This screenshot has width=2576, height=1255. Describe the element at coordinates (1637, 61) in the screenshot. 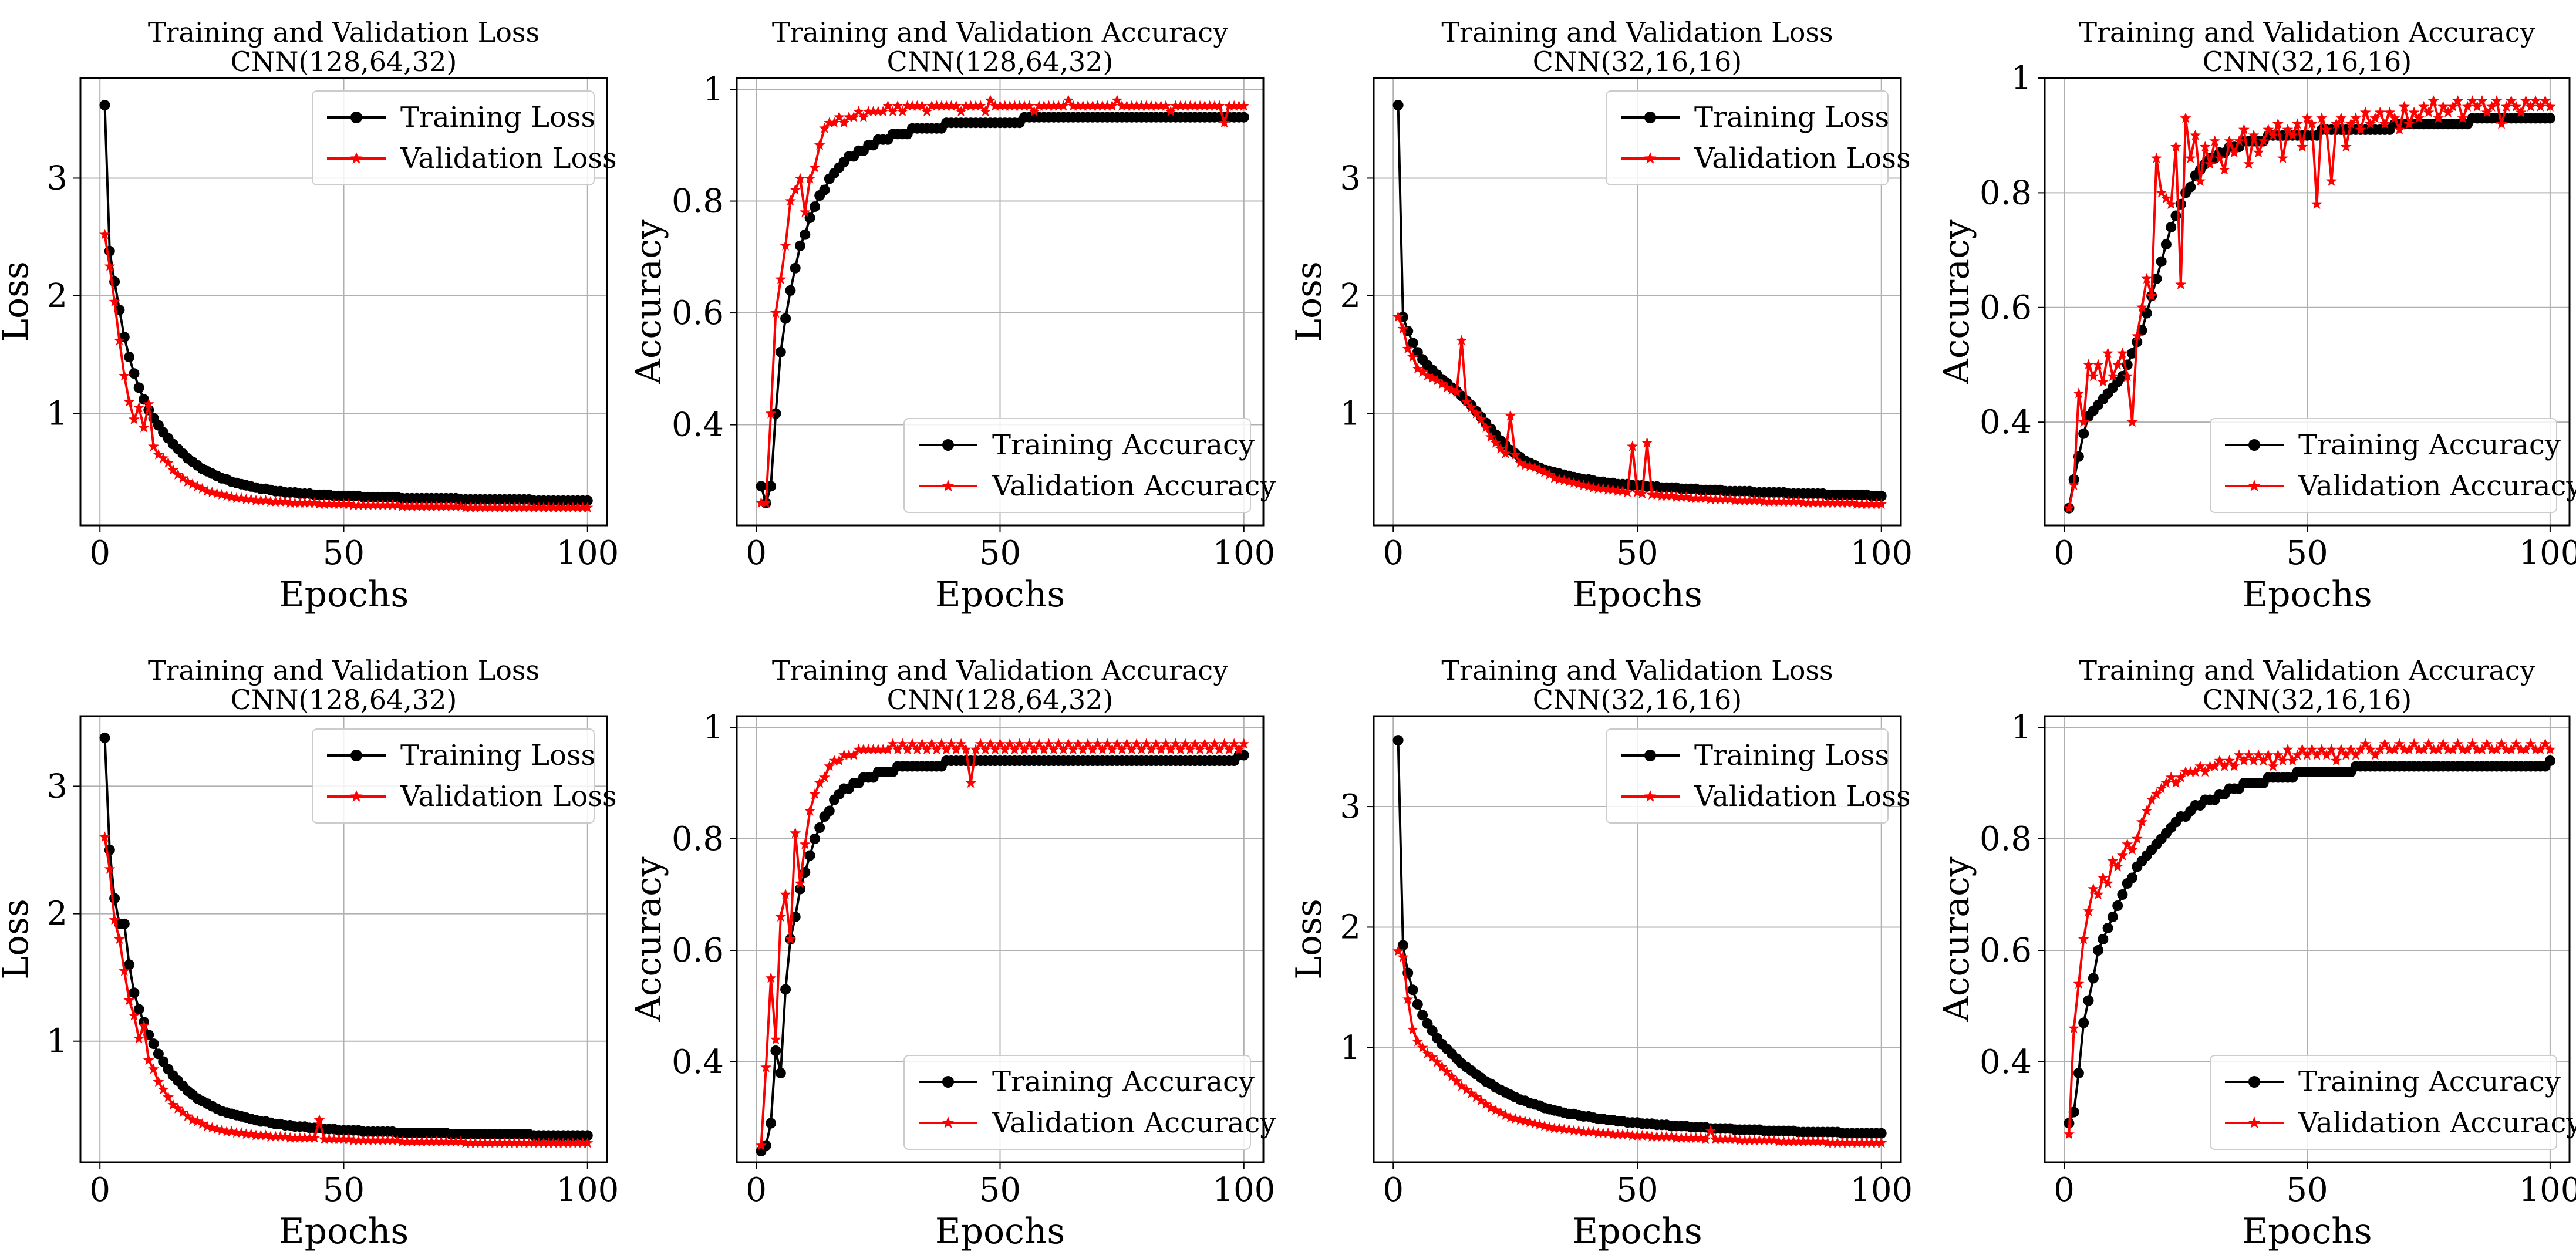

I see `chart-subtitle: CNN(32,16,16)` at that location.